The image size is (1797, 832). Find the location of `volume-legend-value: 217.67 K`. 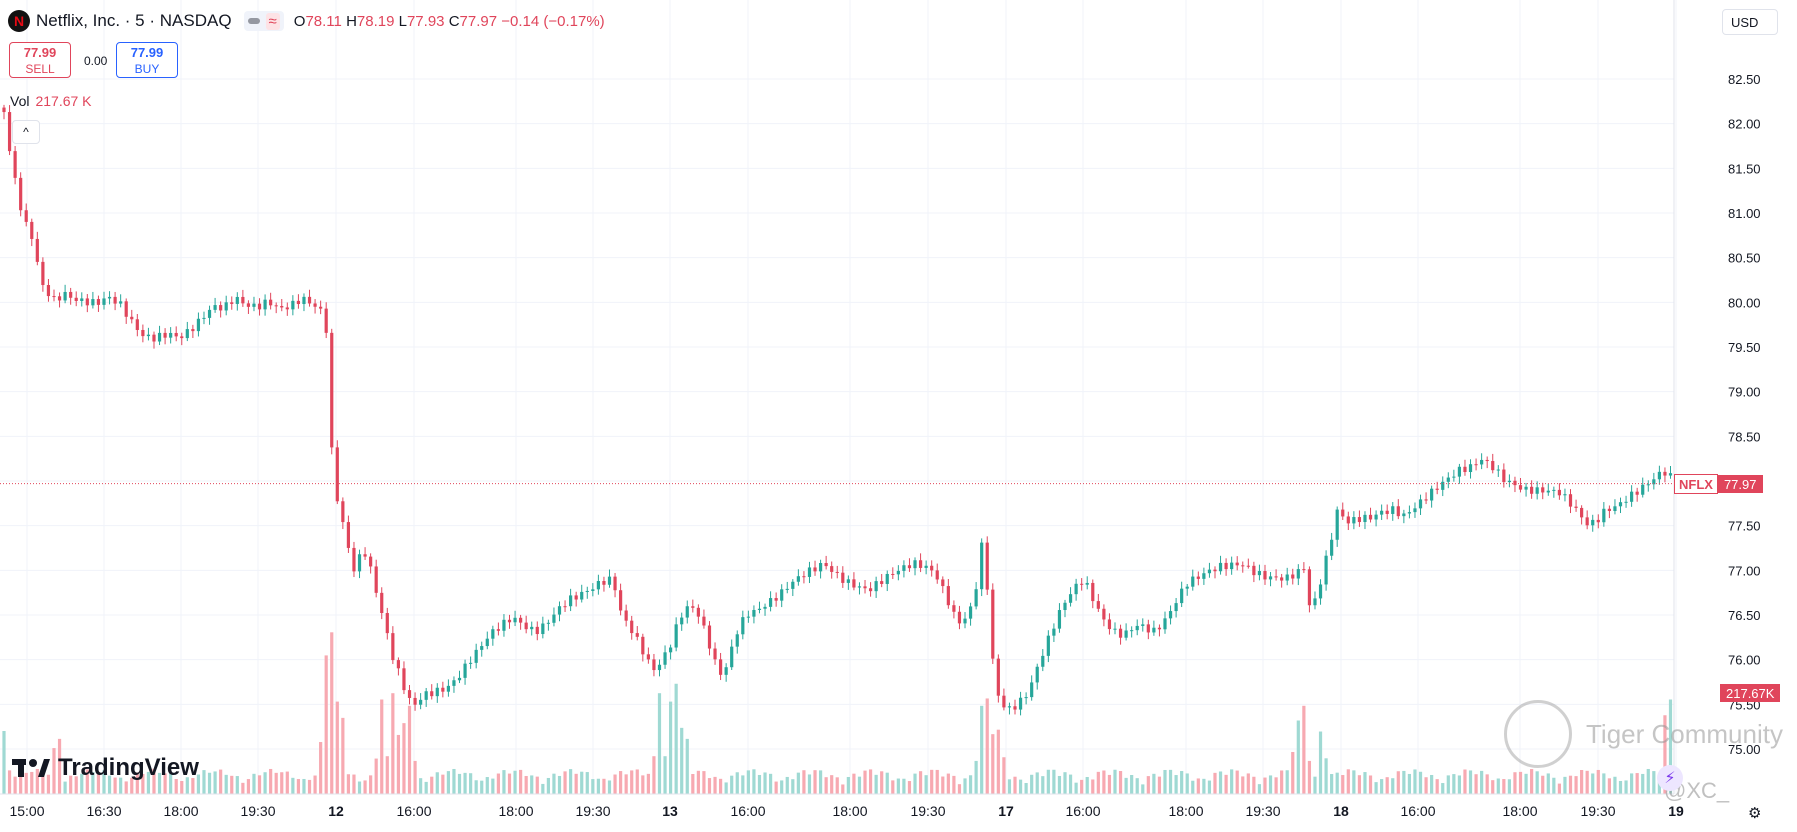

volume-legend-value: 217.67 K is located at coordinates (63, 101).